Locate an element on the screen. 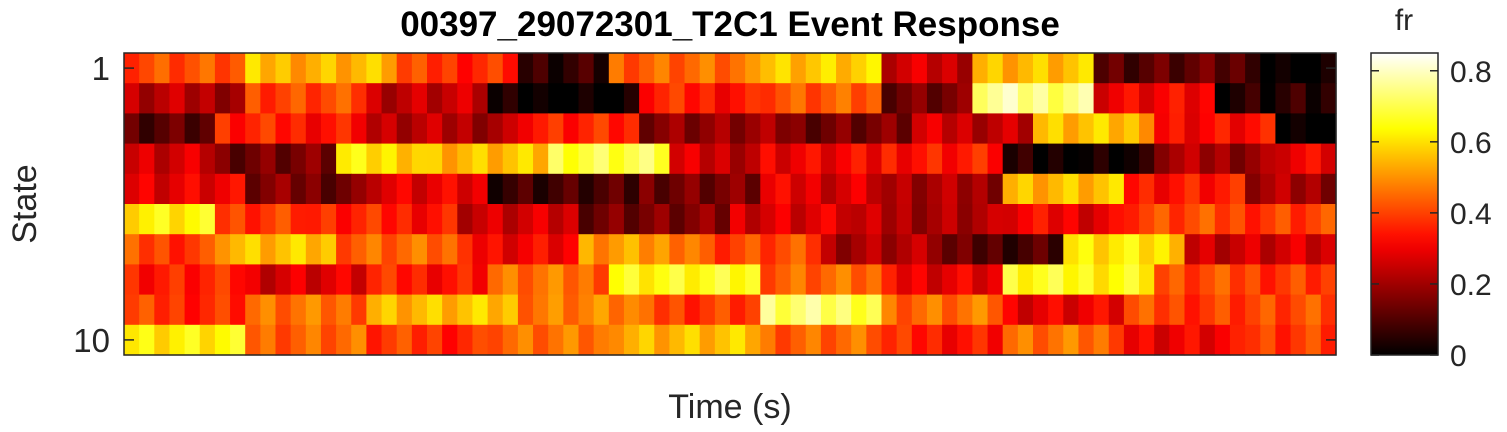 This screenshot has height=432, width=1507. y-tick-label: 1 is located at coordinates (101, 68).